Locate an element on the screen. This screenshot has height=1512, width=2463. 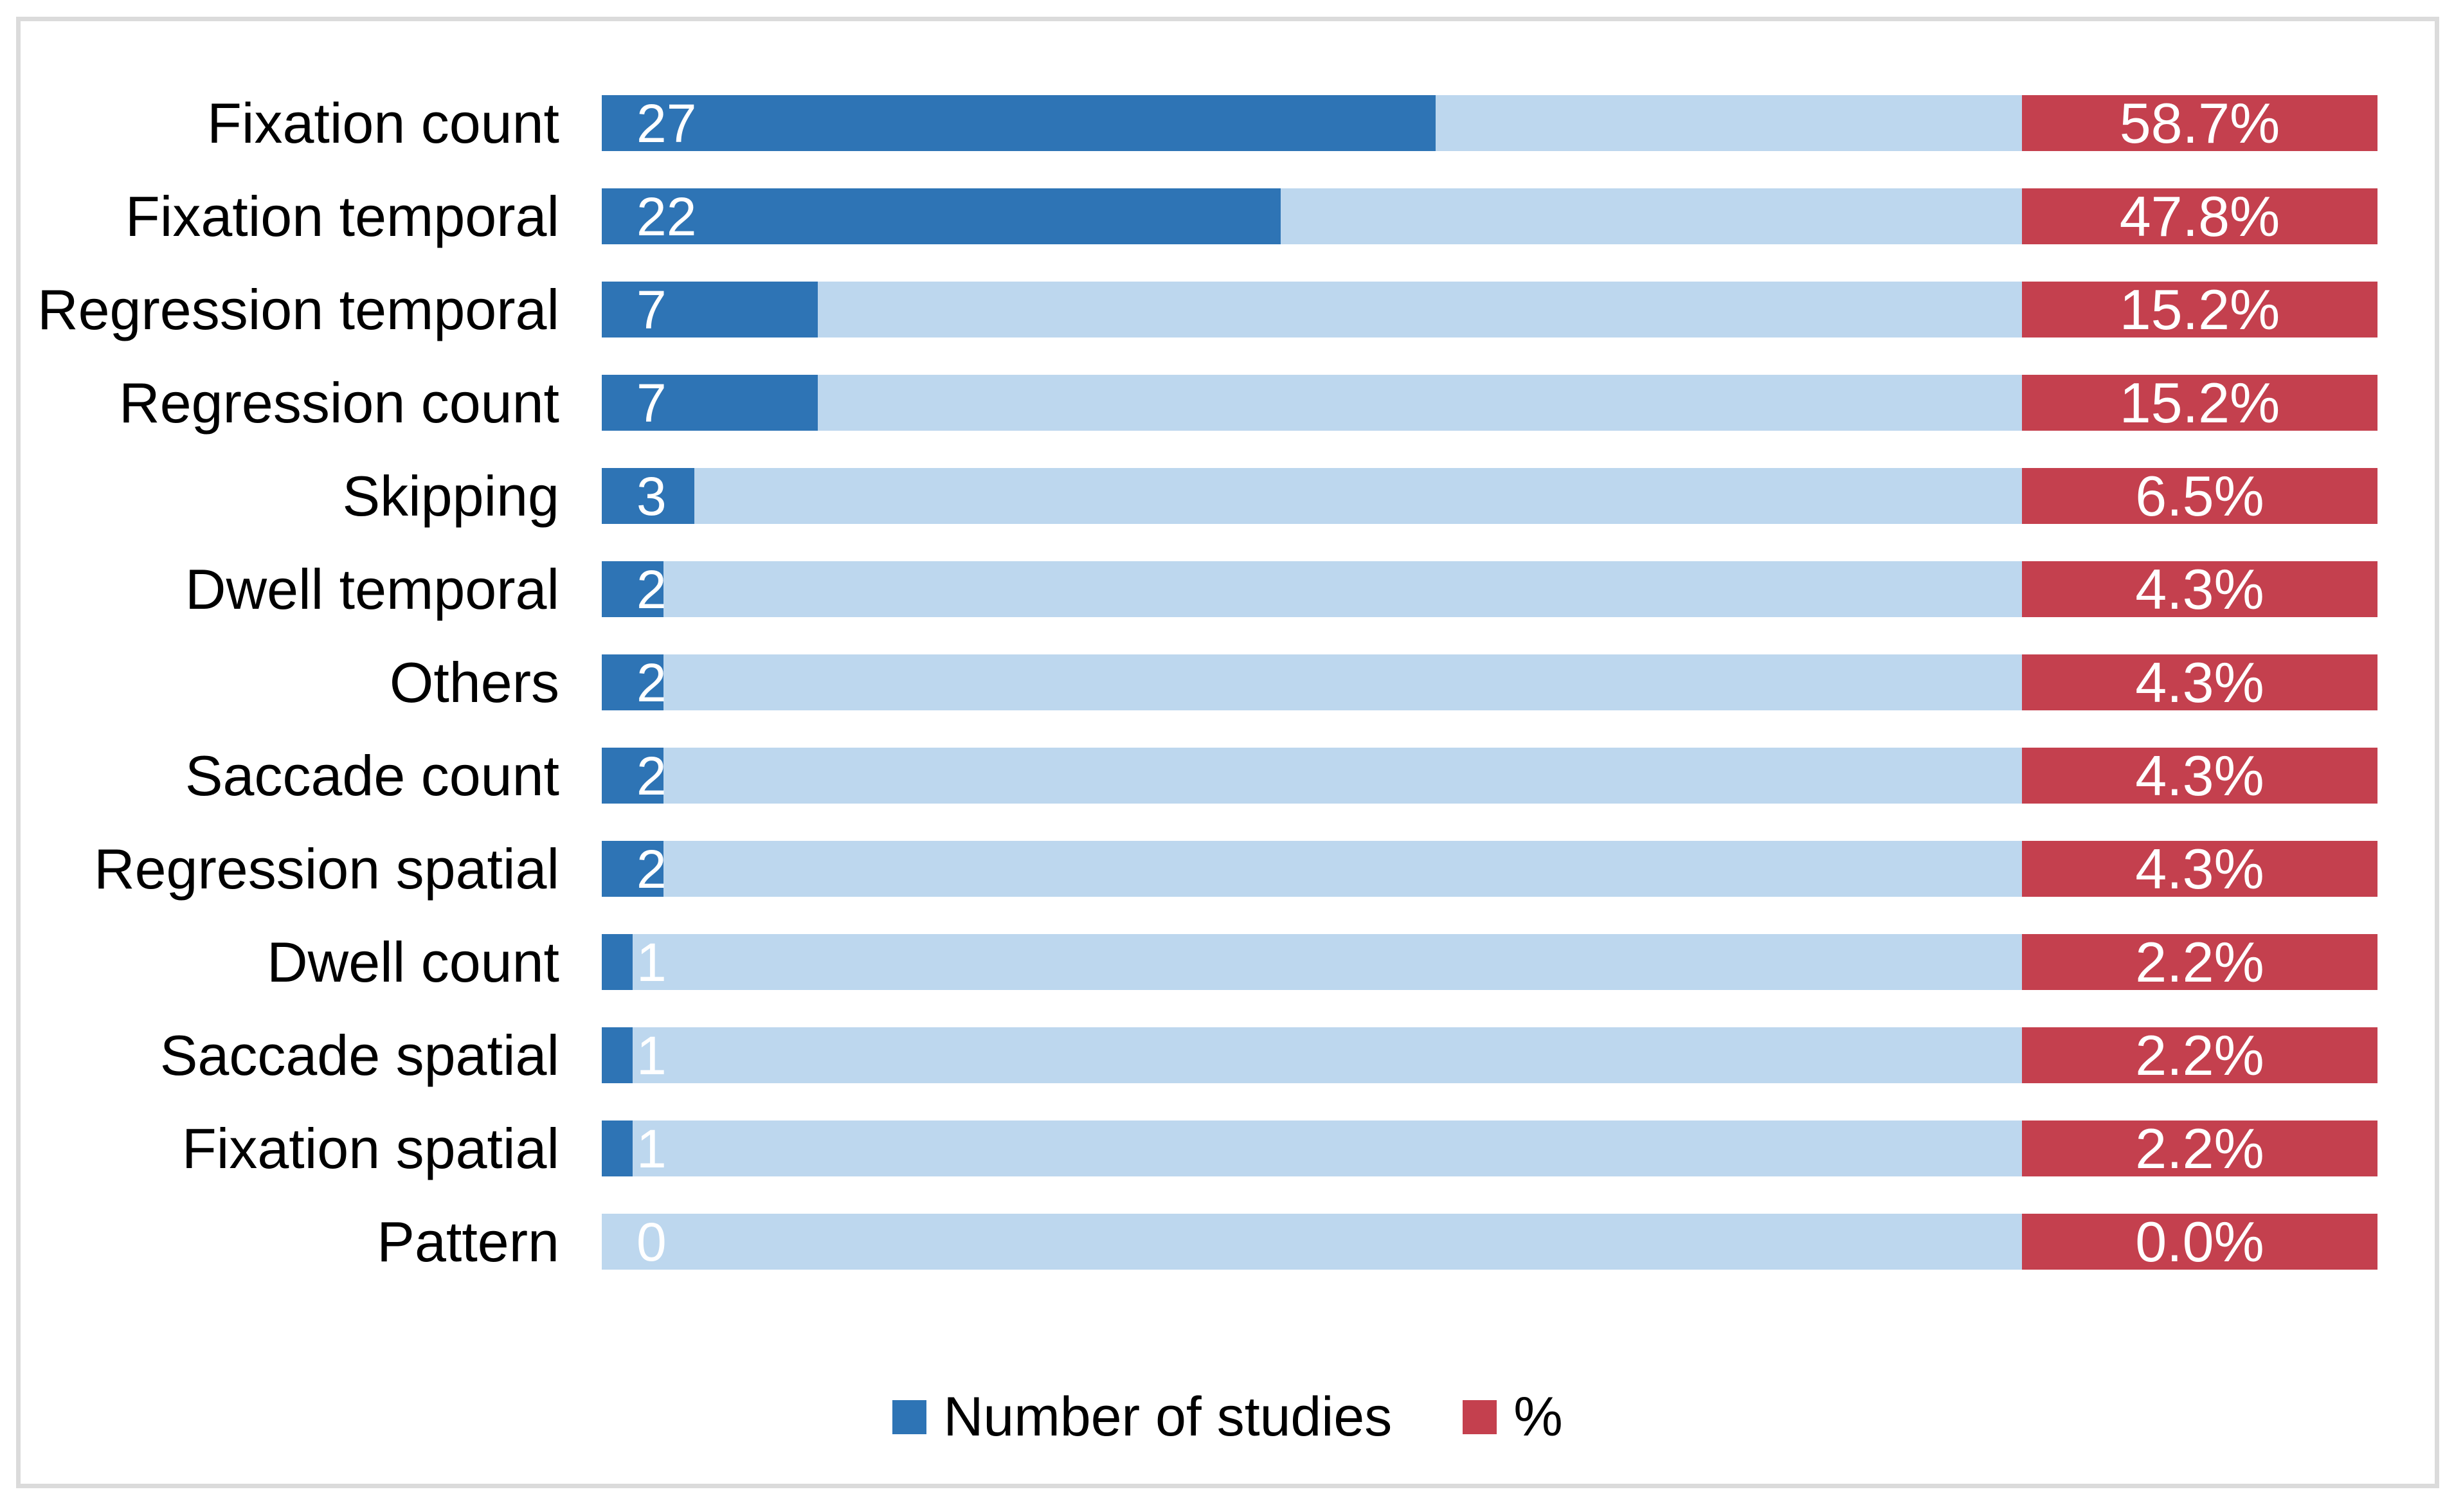
chart-row: Fixation count 58.7% 27 is located at coordinates (1199, 123).